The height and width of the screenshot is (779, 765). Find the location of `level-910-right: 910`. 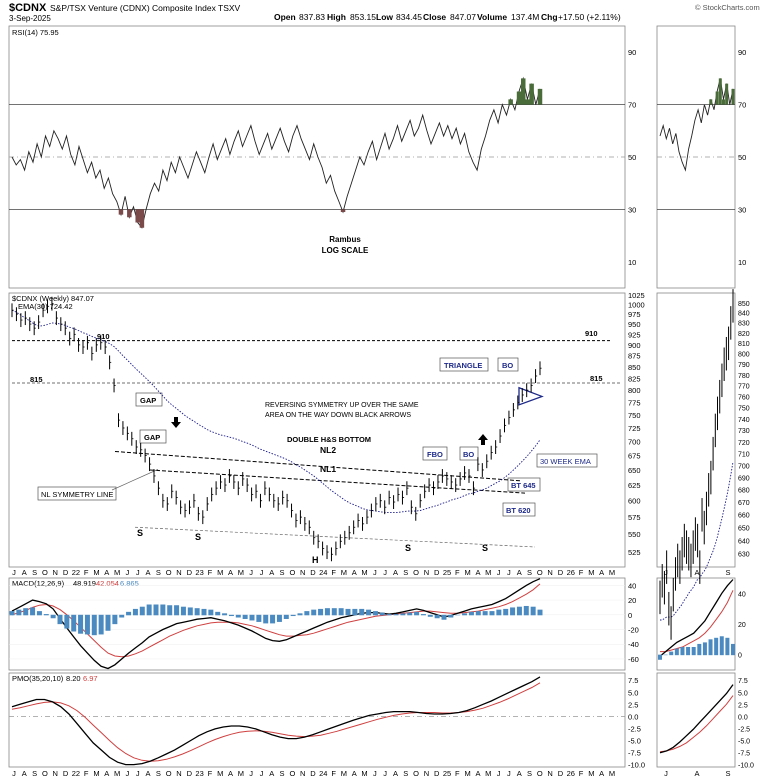

level-910-right: 910 is located at coordinates (591, 333).